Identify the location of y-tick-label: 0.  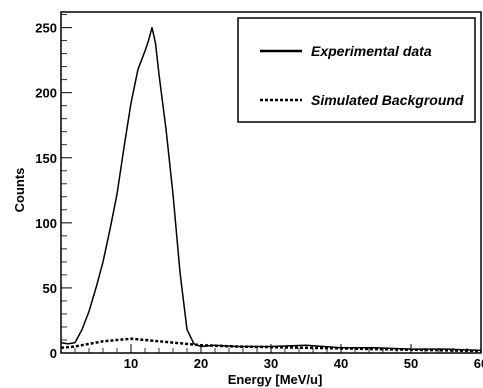
(53, 353).